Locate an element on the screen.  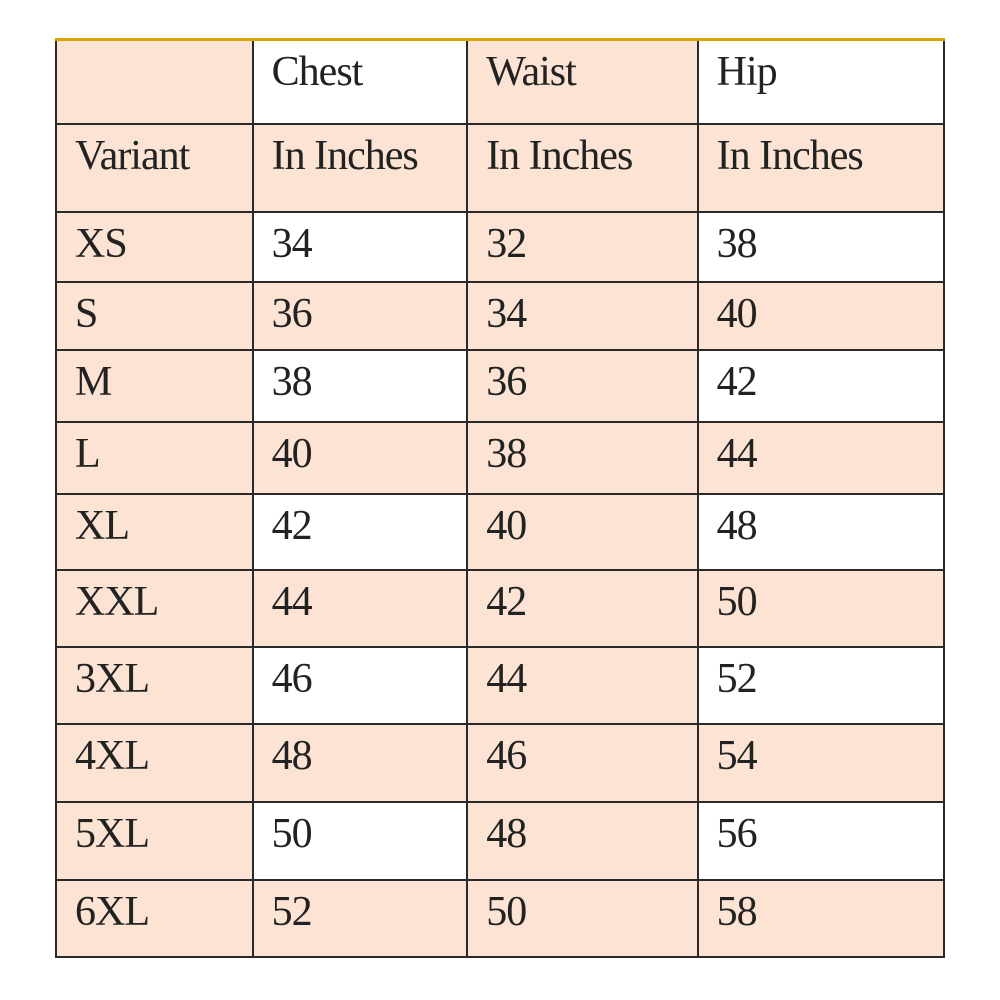
header-row-units: Variant In Inches In Inches In Inches is located at coordinates (500, 167).